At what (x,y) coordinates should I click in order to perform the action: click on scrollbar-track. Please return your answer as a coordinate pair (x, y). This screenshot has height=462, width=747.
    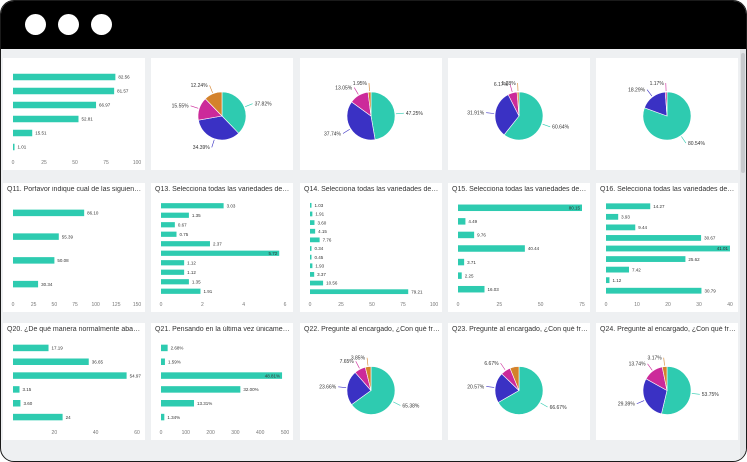
    Looking at the image, I should click on (743, 255).